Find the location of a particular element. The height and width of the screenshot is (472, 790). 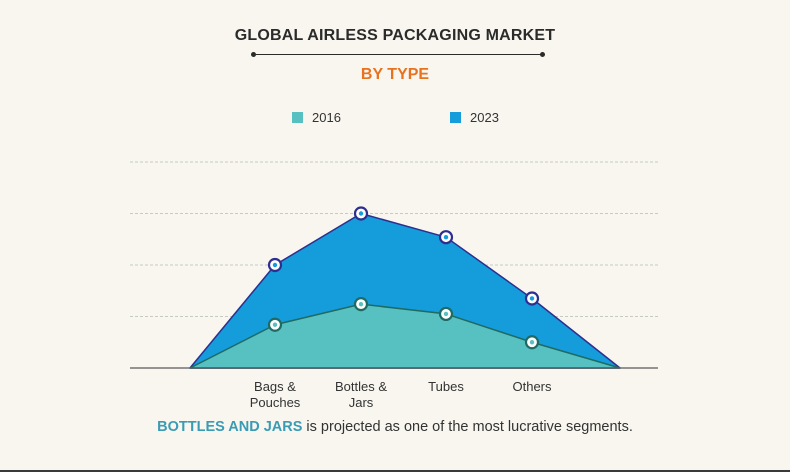

legend-item-2016: 2016 is located at coordinates (316, 117).